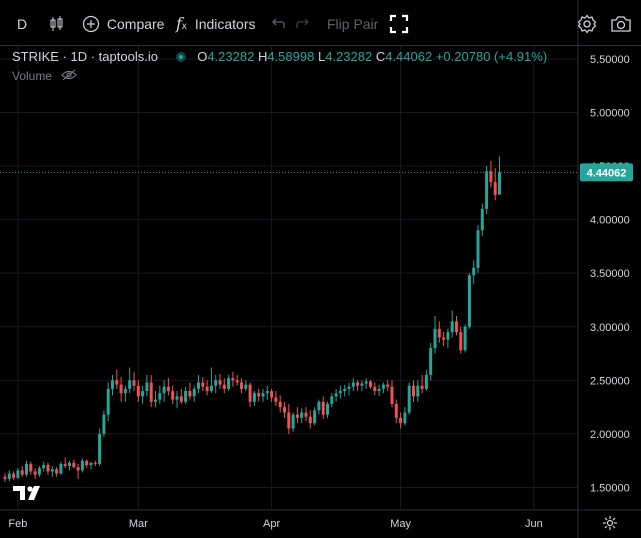  I want to click on price-tick-label: 5.50000, so click(610, 60).